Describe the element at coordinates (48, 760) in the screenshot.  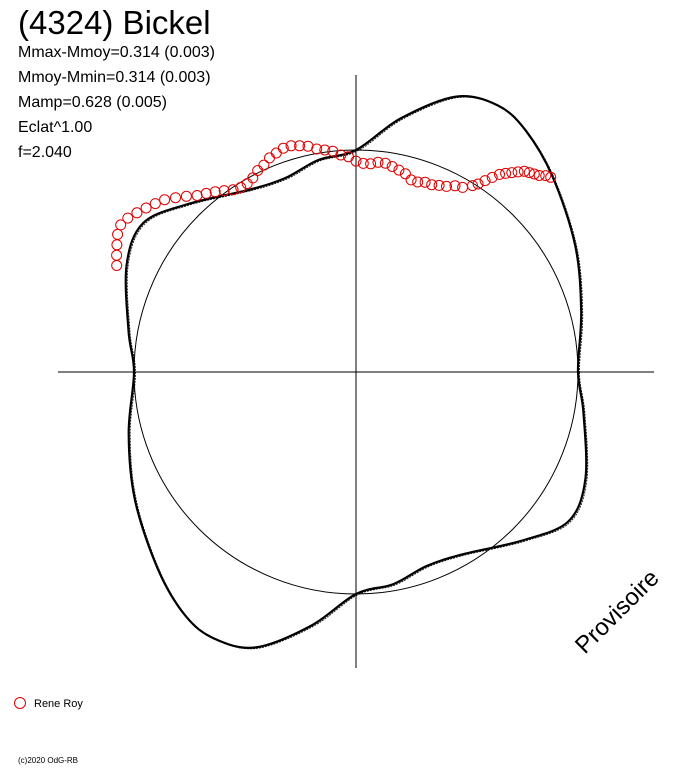
I see `copyright: (c)2020 OdG-RB` at that location.